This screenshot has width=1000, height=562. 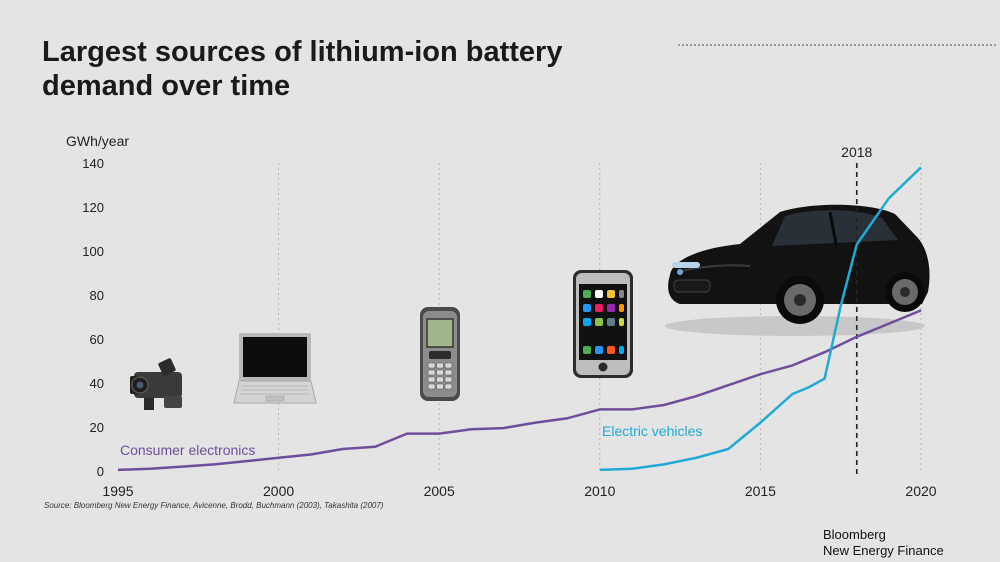 What do you see at coordinates (100, 471) in the screenshot?
I see `y-tick-label-0: 0` at bounding box center [100, 471].